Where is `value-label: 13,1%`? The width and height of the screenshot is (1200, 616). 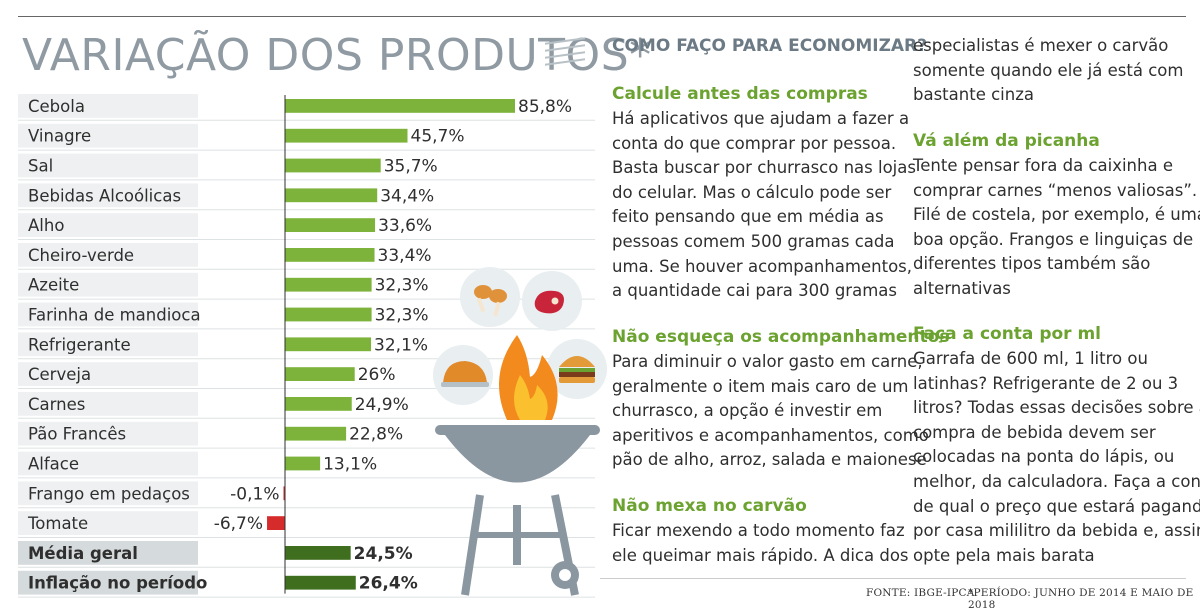 value-label: 13,1% is located at coordinates (350, 465).